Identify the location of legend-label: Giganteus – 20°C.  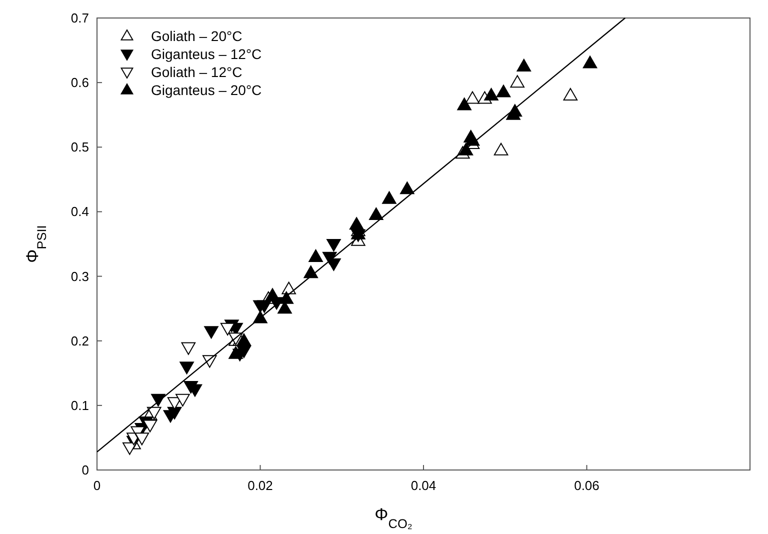
(206, 90).